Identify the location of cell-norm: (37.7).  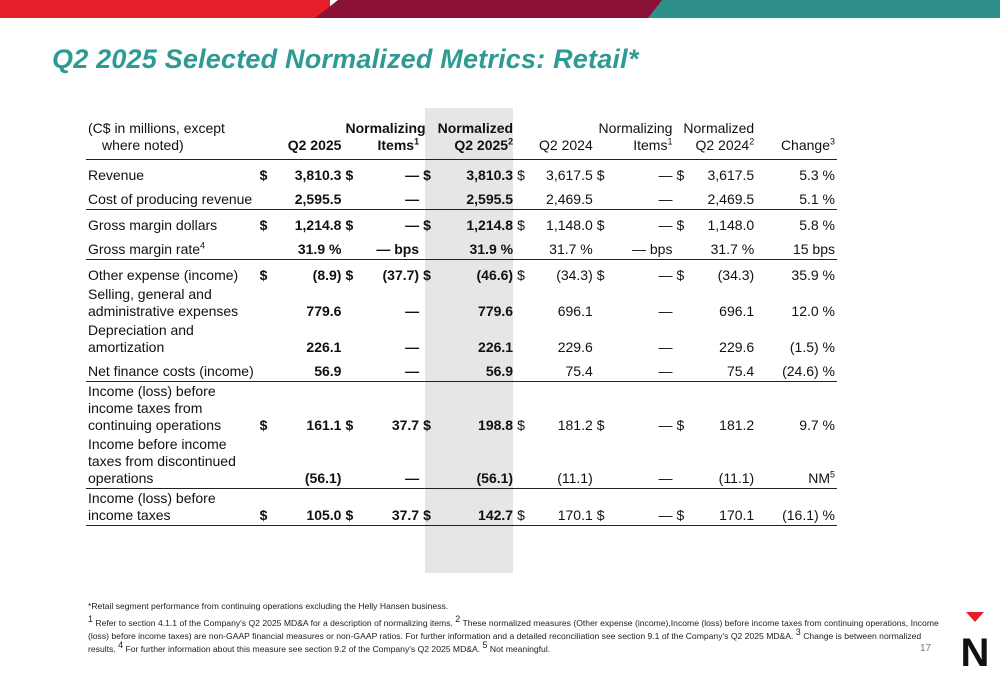
(401, 274).